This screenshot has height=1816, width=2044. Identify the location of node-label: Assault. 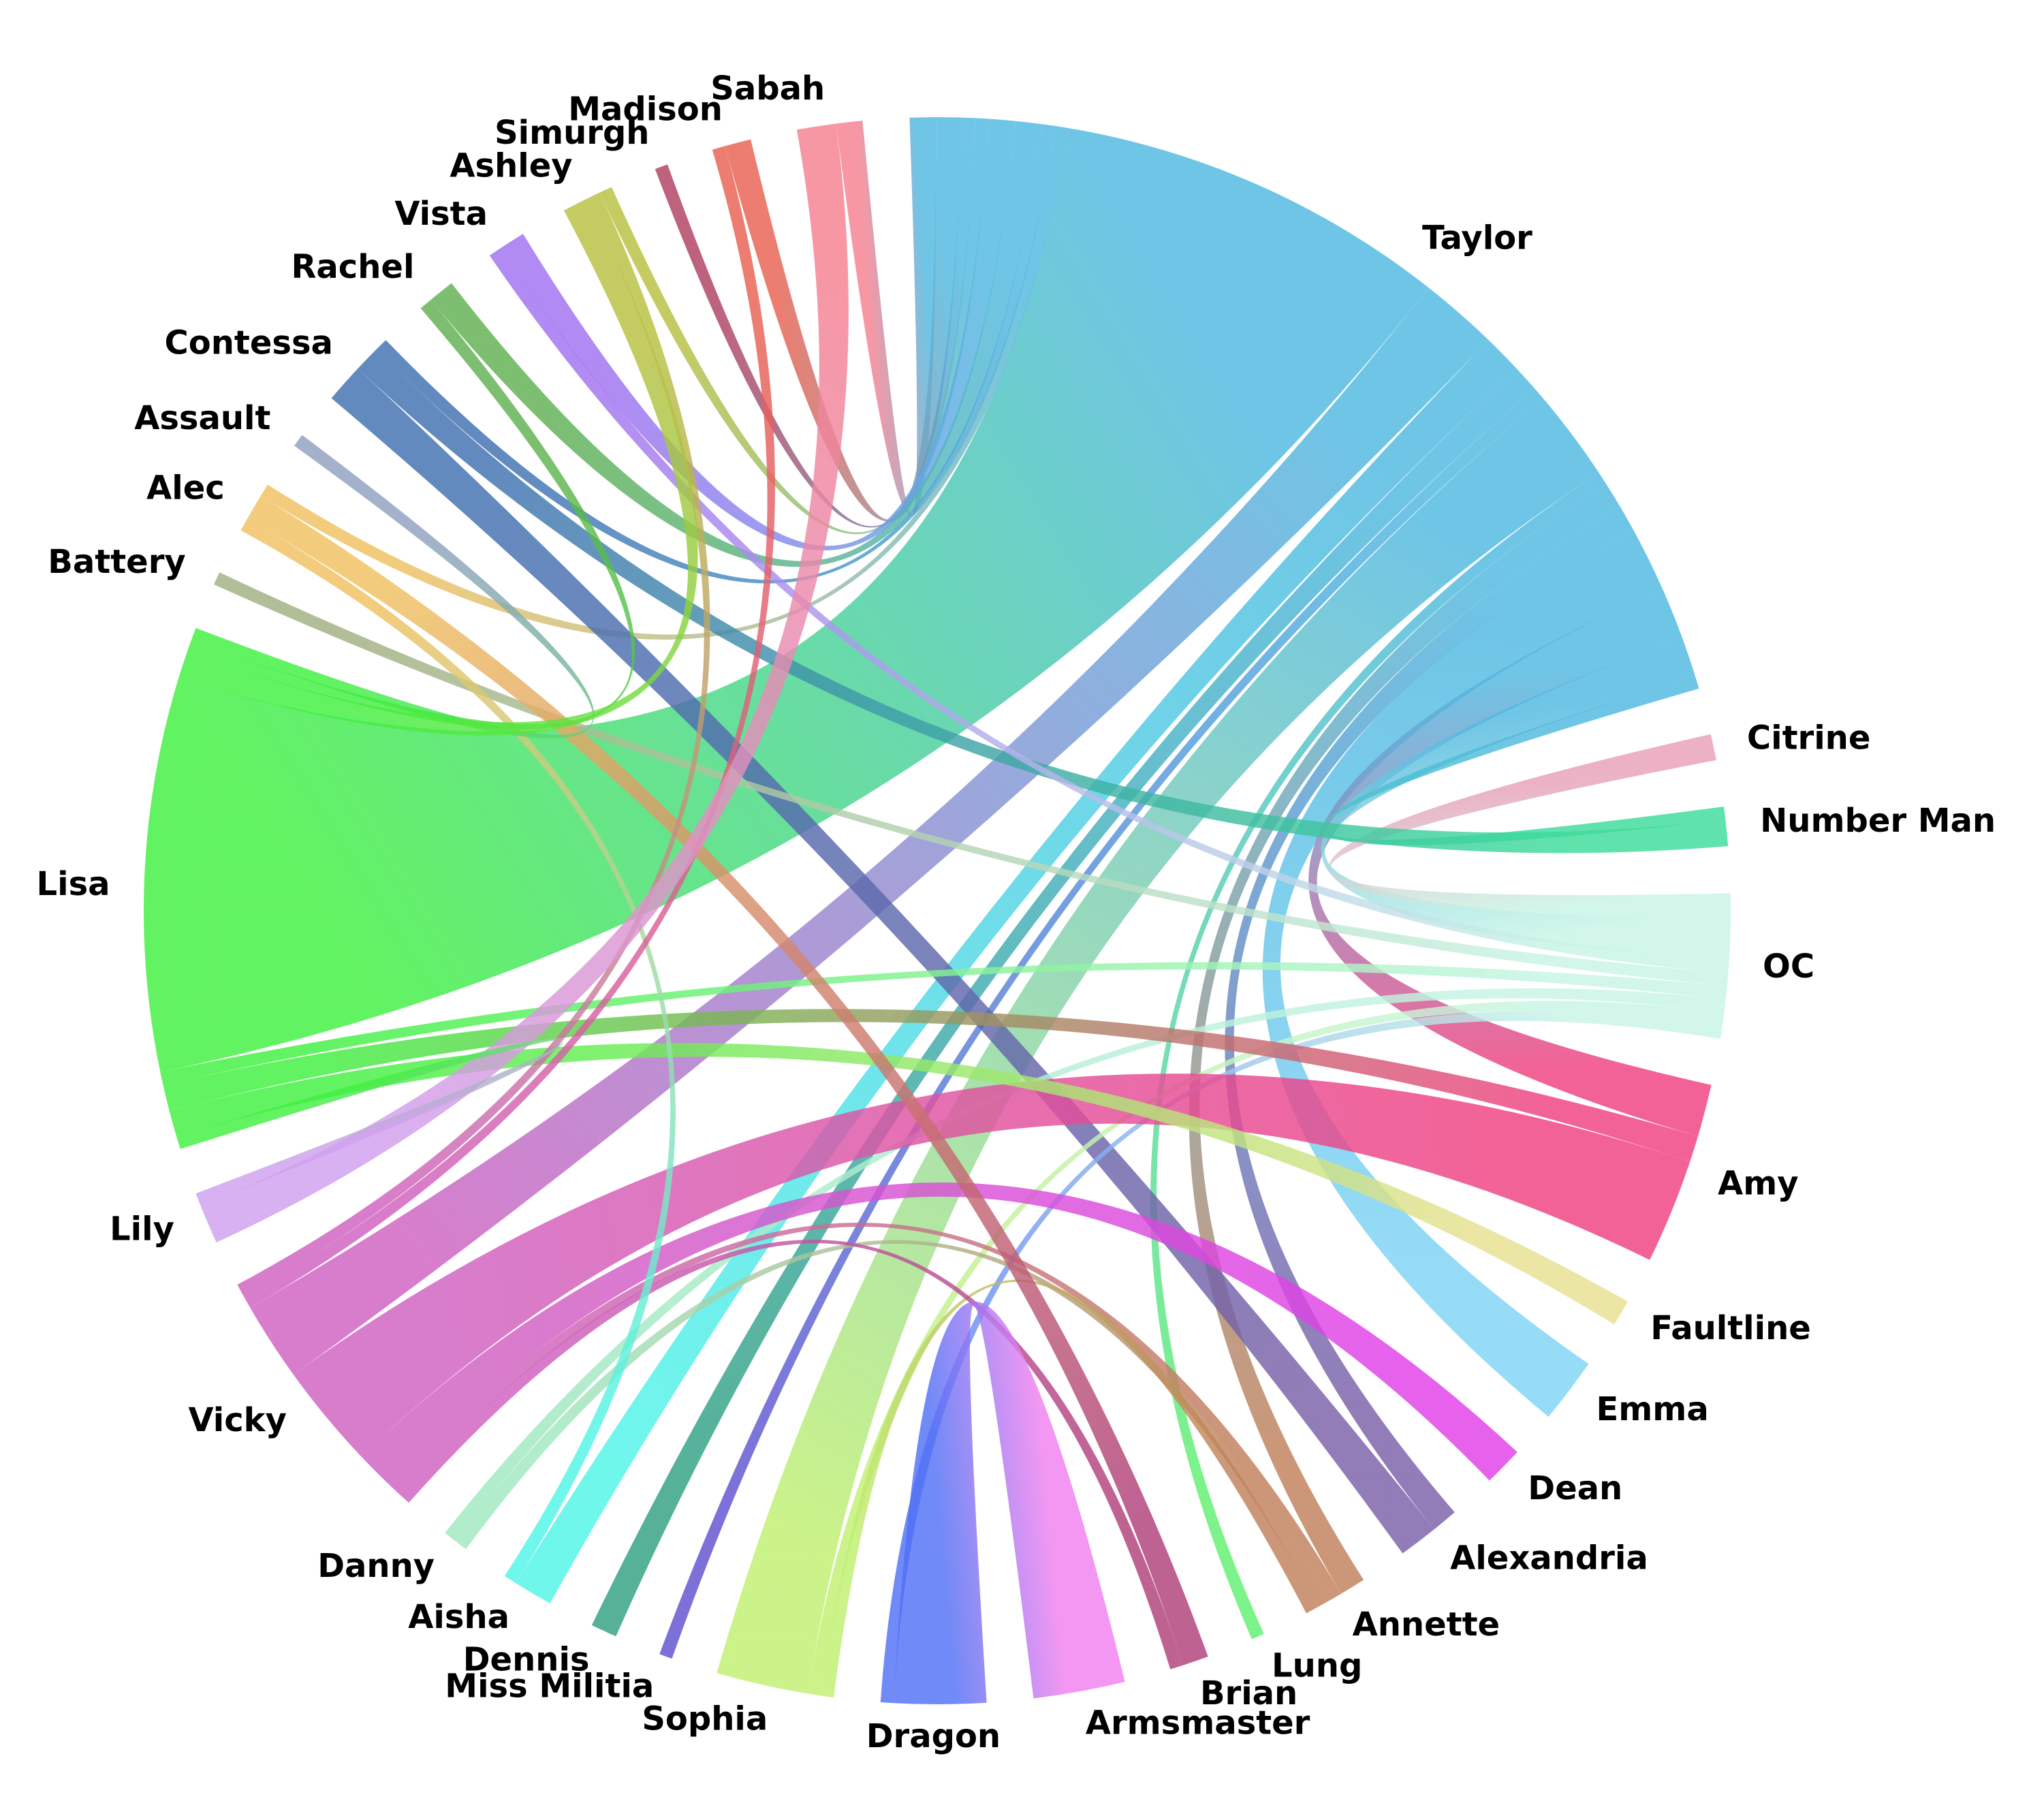
(202, 418).